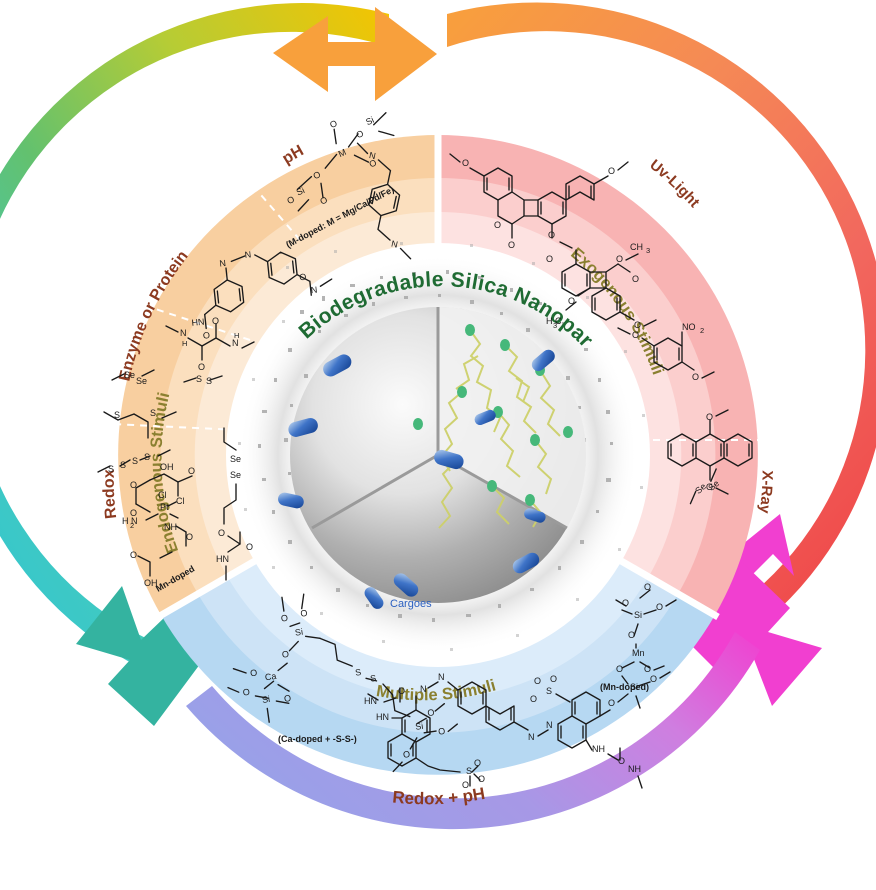 The height and width of the screenshot is (890, 876). Describe the element at coordinates (180, 501) in the screenshot. I see `svg-text: Cl` at that location.